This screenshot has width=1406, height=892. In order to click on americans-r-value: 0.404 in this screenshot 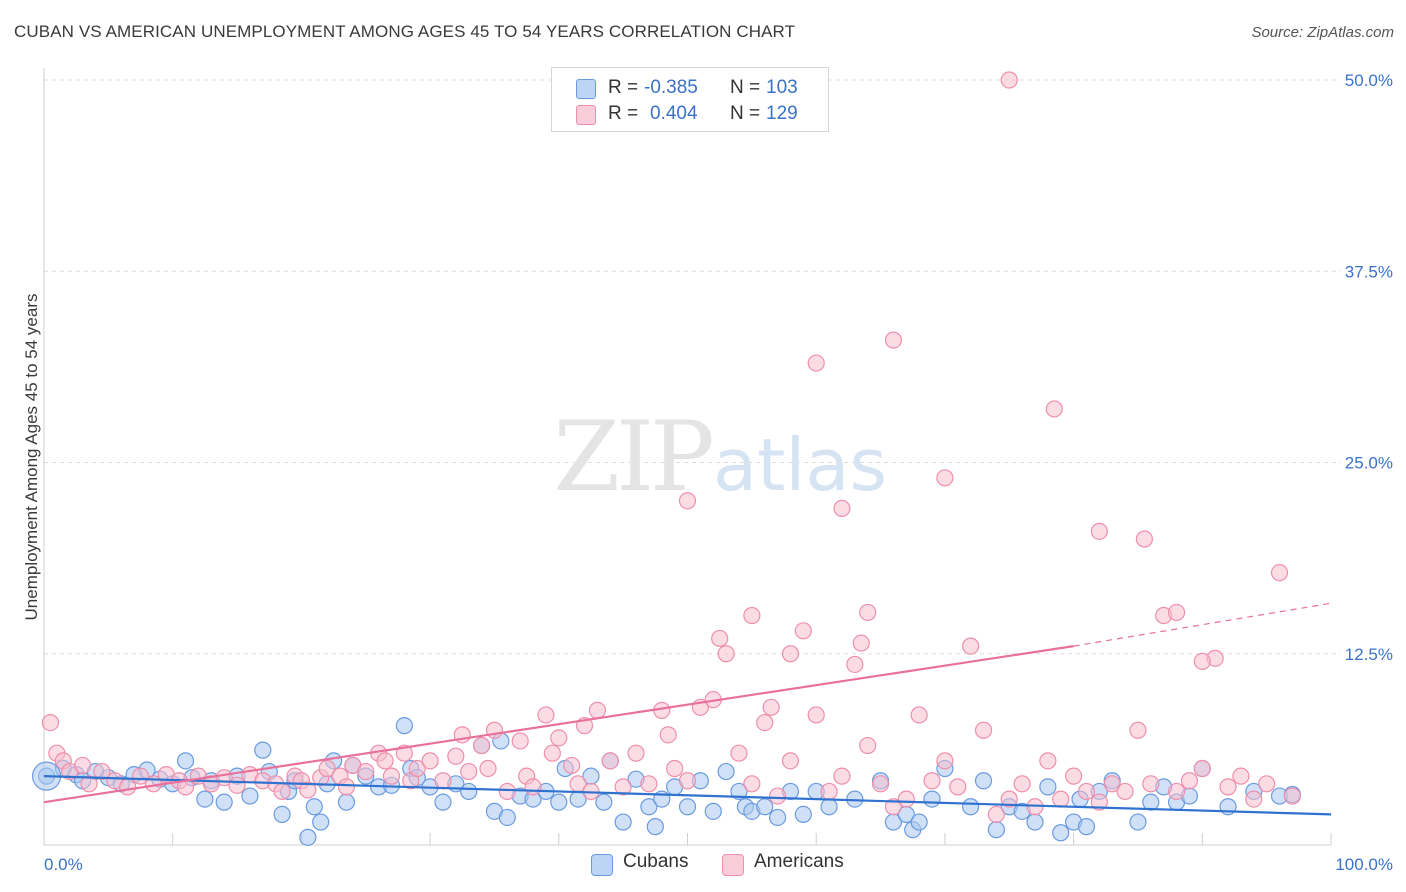, I will do `click(674, 113)`.